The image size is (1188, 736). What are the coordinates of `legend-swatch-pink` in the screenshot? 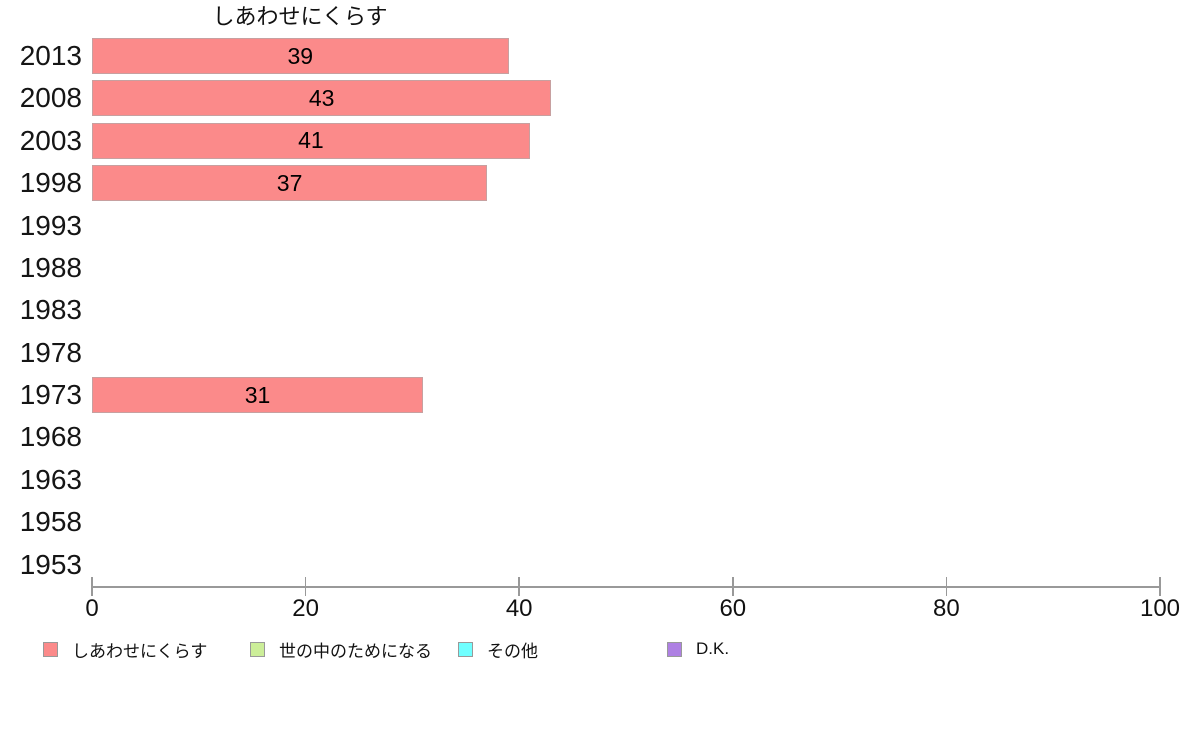 It's located at (50, 649).